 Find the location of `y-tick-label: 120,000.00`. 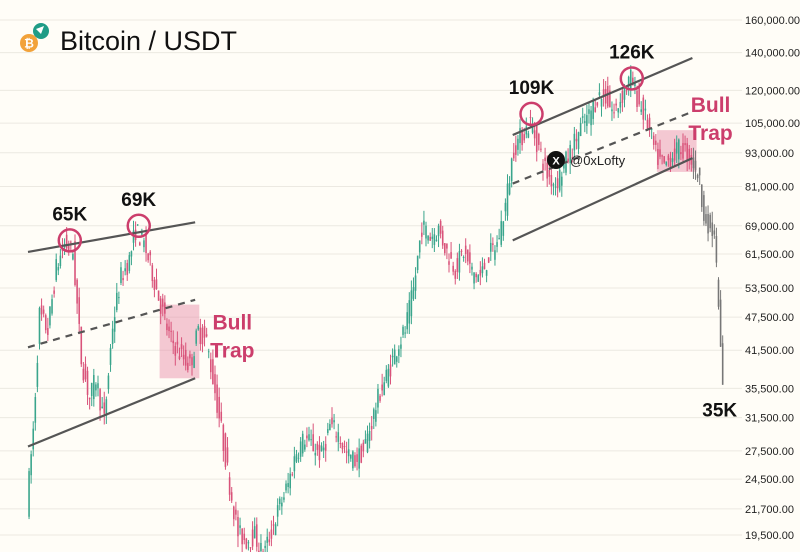

y-tick-label: 120,000.00 is located at coordinates (772, 91).